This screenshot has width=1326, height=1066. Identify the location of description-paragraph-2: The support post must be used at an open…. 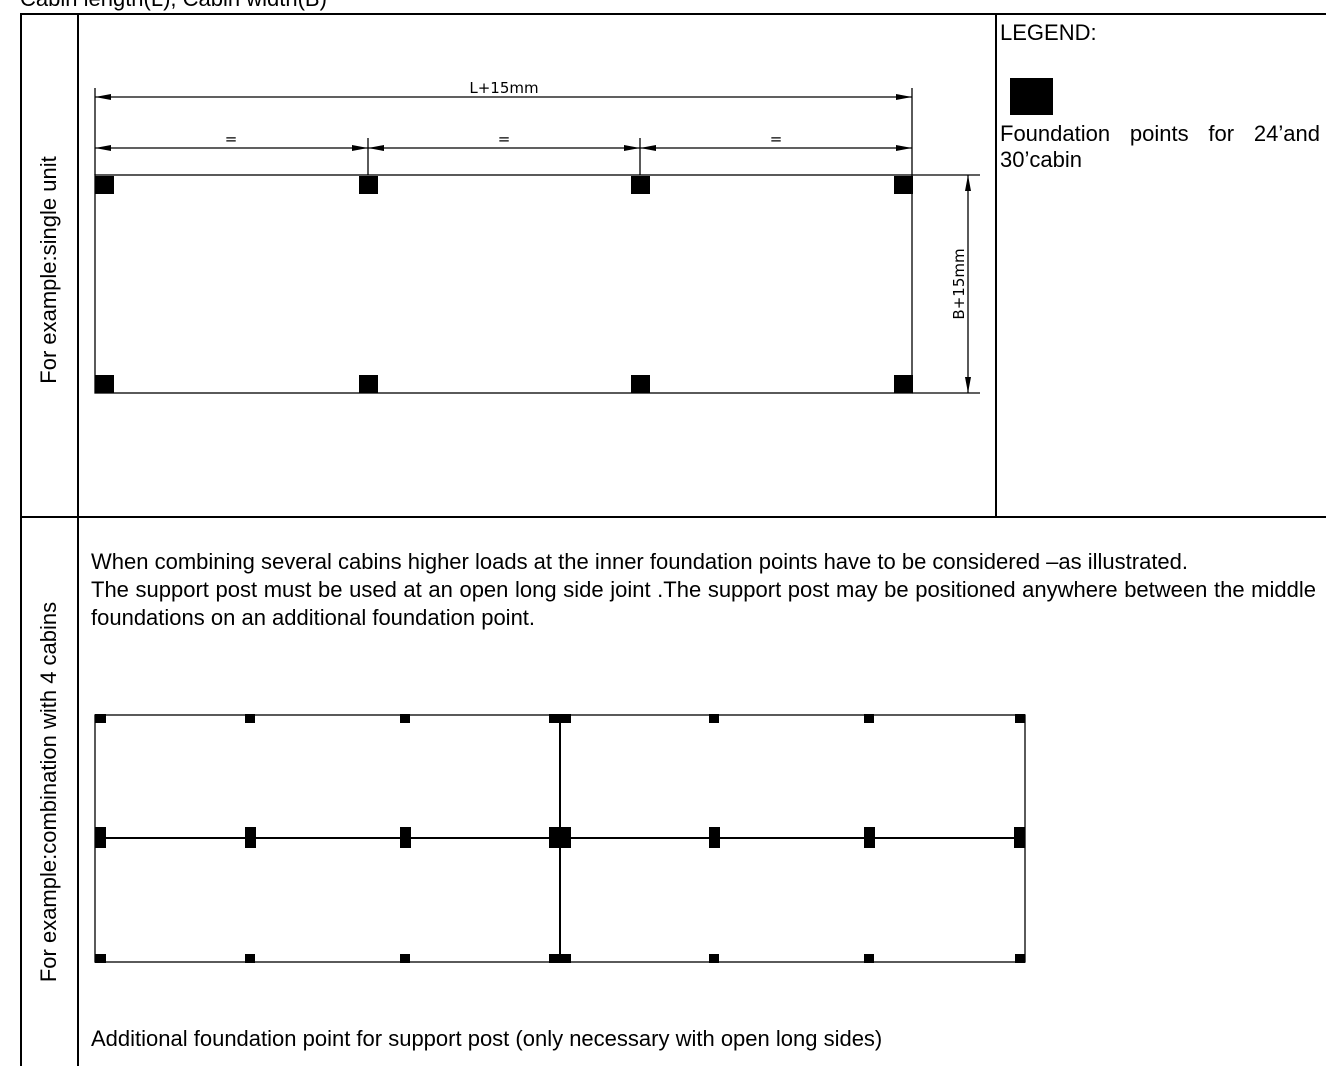
(703, 603).